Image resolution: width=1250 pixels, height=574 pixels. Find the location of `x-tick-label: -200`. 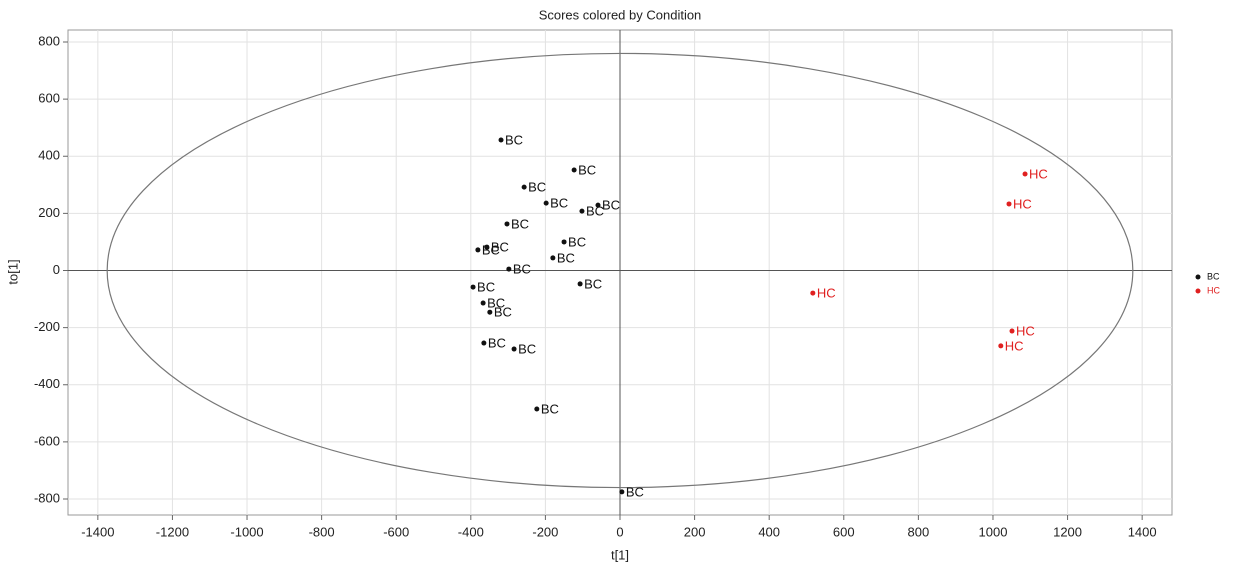

x-tick-label: -200 is located at coordinates (545, 531).